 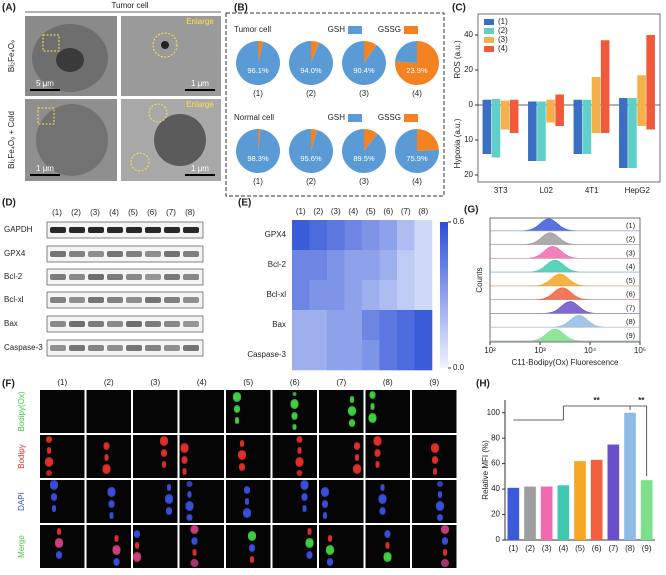 What do you see at coordinates (495, 437) in the screenshot?
I see `y-tick-label: 80` at bounding box center [495, 437].